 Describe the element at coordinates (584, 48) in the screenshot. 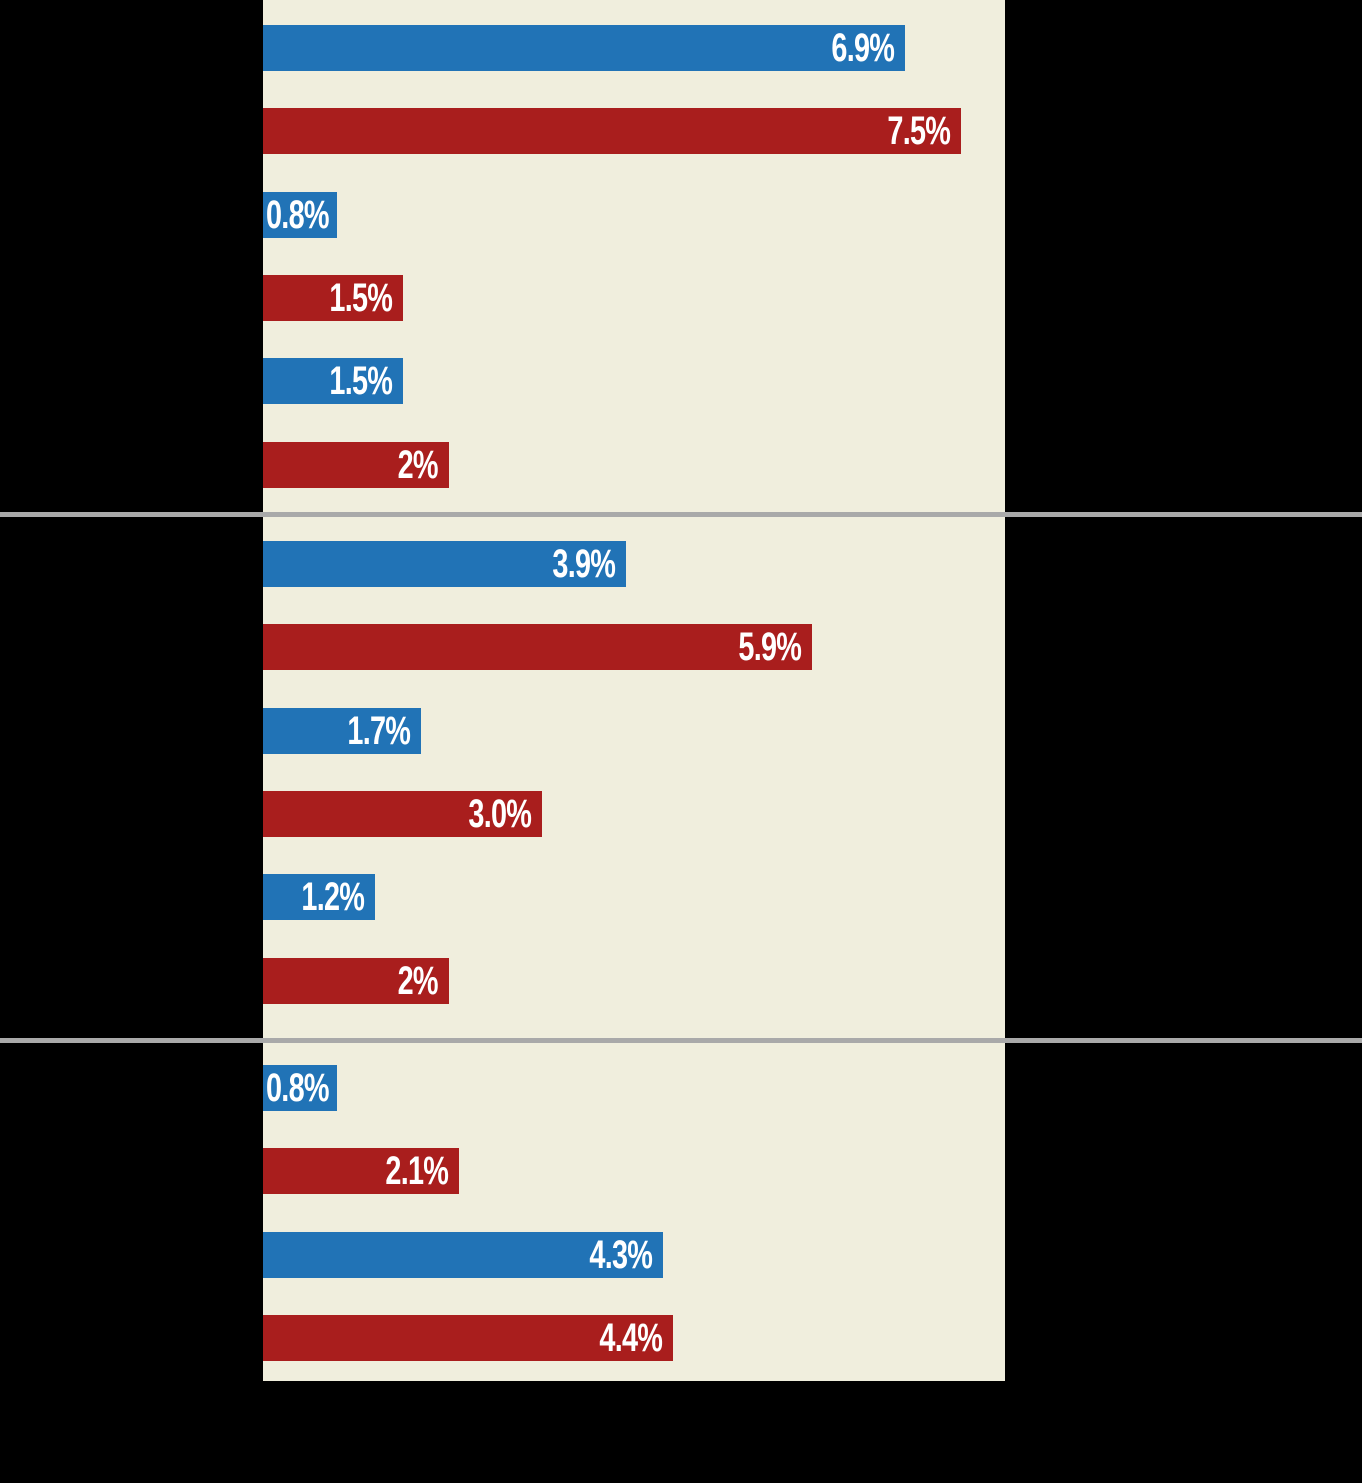

I see `bar-blue: 6.9%` at that location.